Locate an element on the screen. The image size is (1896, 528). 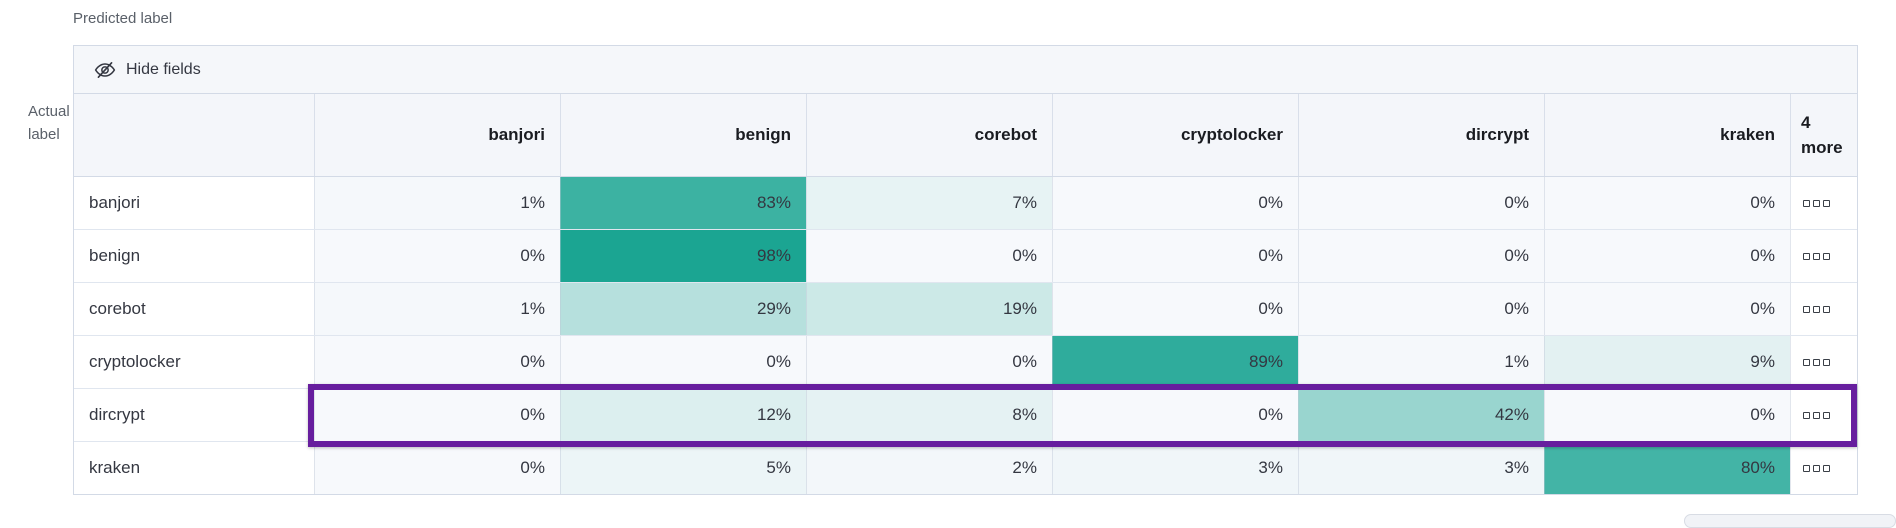
cell-banjori-kraken: 0% is located at coordinates (1667, 203).